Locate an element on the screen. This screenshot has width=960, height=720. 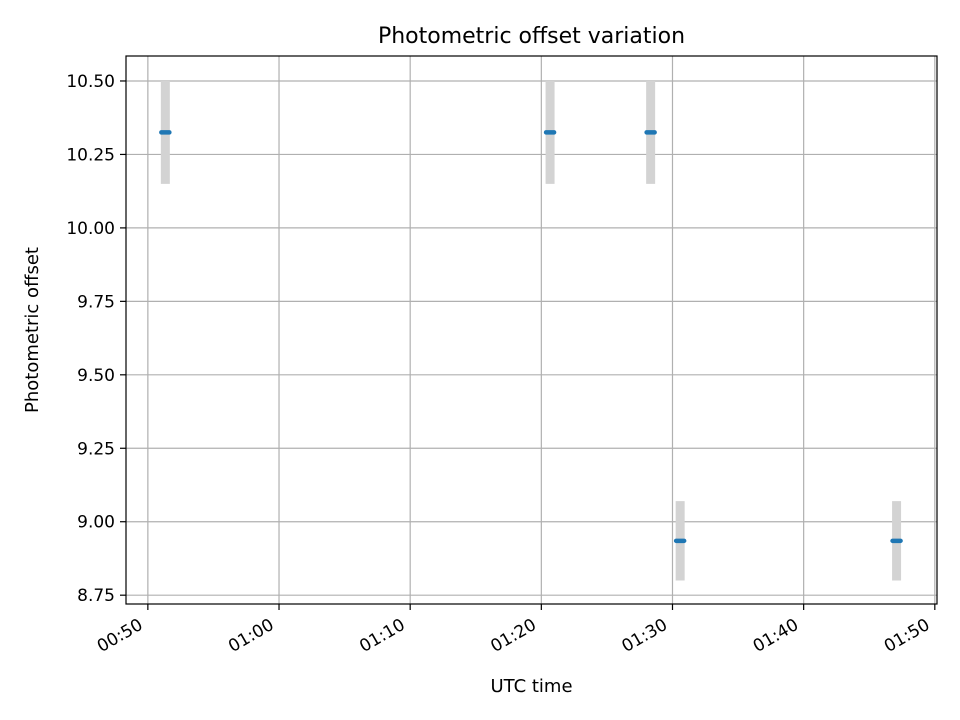
y-tick-label: 9.00 is located at coordinates (96, 523).